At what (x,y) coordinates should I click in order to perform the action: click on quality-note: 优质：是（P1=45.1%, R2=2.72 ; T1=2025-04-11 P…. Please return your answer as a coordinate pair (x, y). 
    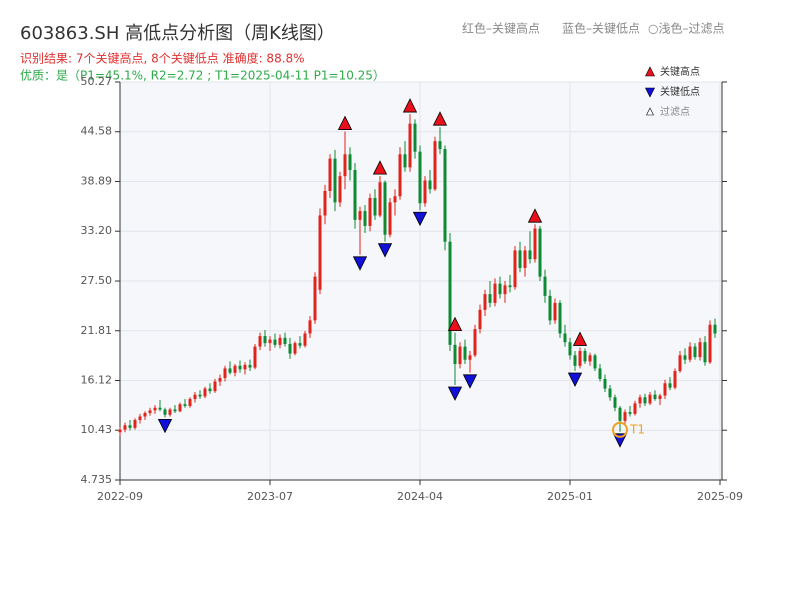
    Looking at the image, I should click on (202, 76).